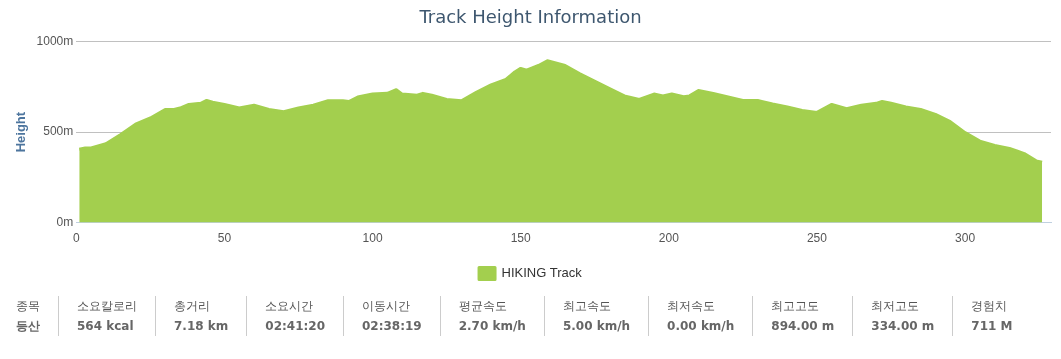  Describe the element at coordinates (796, 306) in the screenshot. I see `text: 최고고도` at that location.